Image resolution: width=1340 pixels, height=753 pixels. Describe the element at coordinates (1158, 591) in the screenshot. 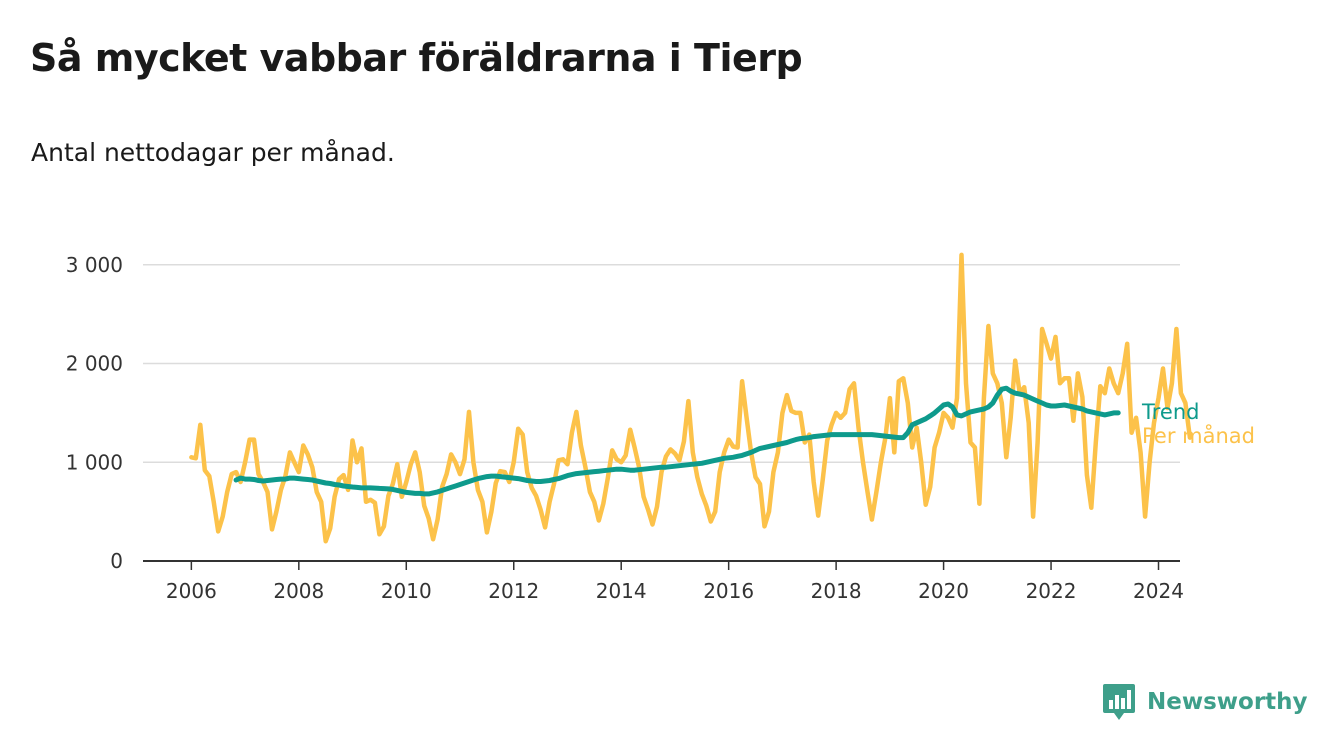

I see `x-tick-label: 2024` at that location.